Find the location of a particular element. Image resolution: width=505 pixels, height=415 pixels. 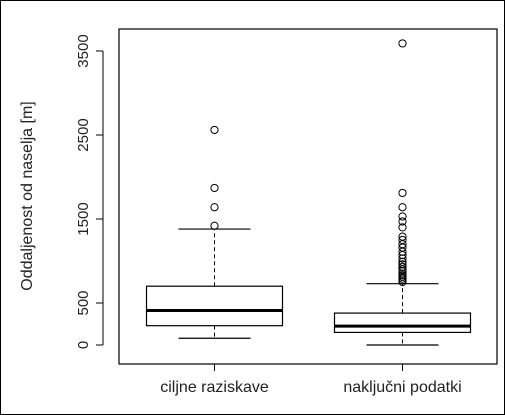

x-tick-label-0: ciljne raziskave is located at coordinates (214, 387).